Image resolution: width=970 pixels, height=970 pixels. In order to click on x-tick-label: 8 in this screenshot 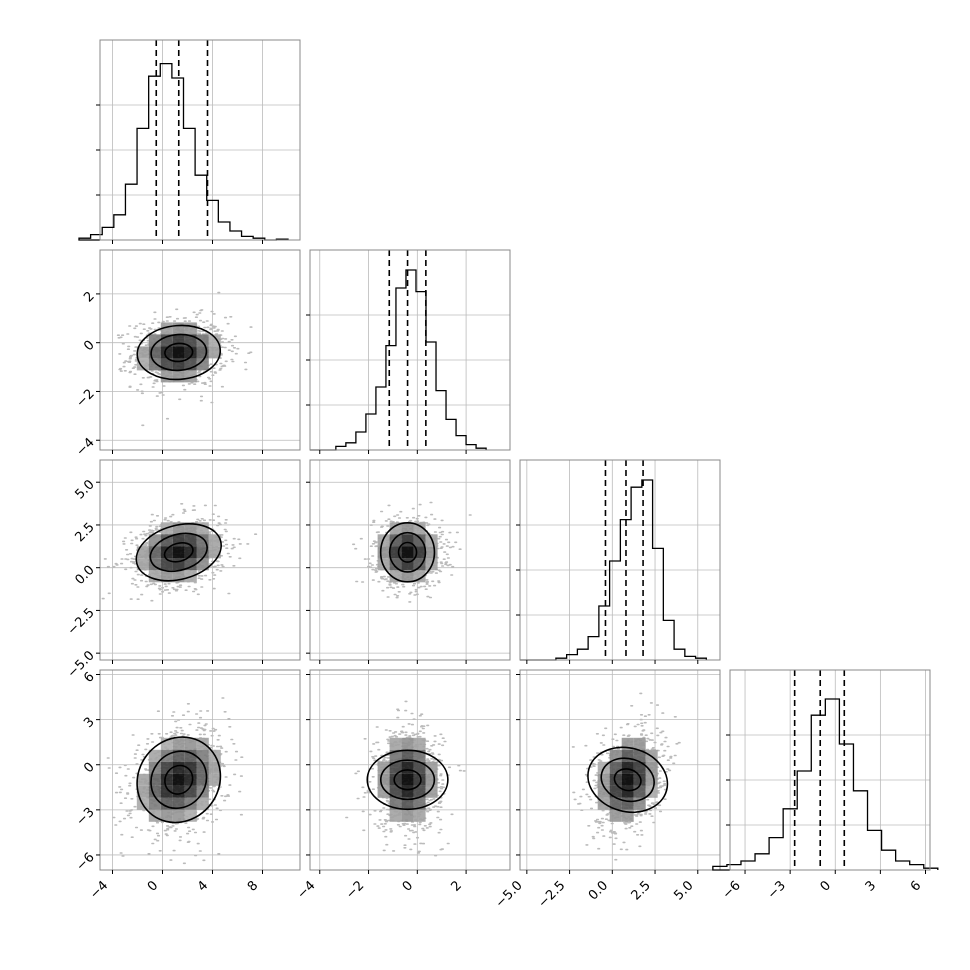, I will do `click(253, 886)`.